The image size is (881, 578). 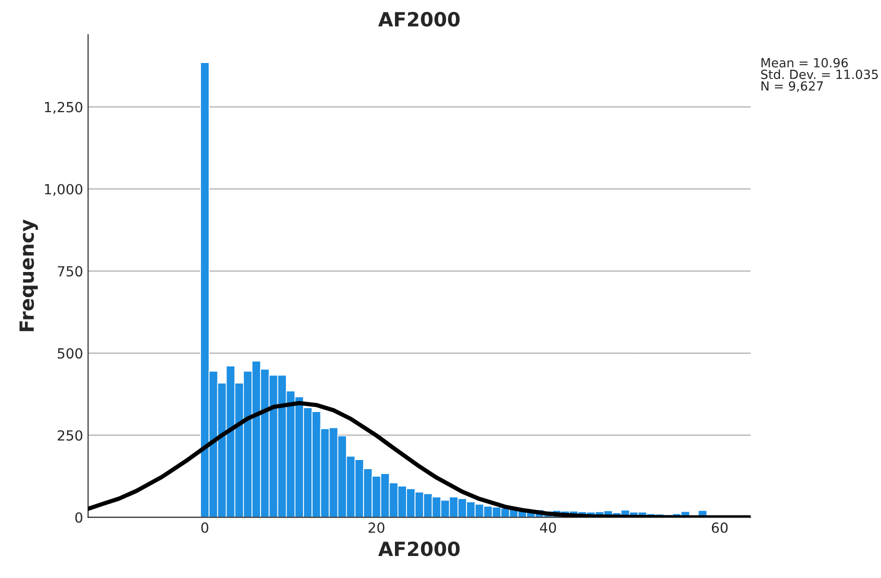 What do you see at coordinates (376, 527) in the screenshot?
I see `x-tick-label: 20` at bounding box center [376, 527].